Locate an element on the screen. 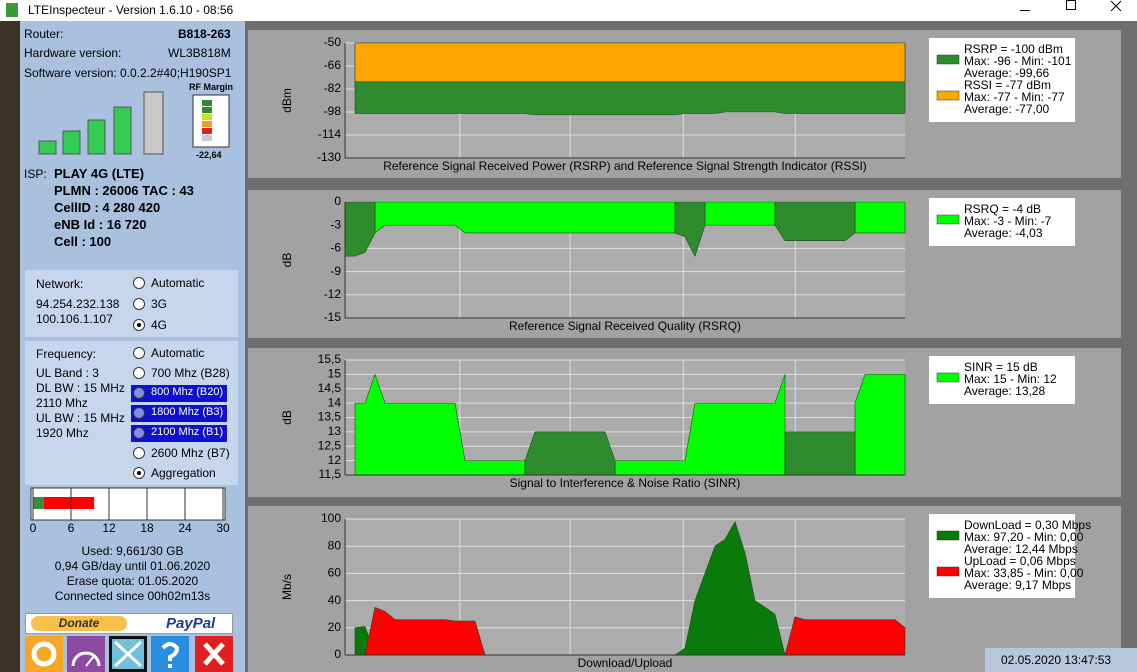 The image size is (1137, 672). y-tick-label: -66 is located at coordinates (333, 65).